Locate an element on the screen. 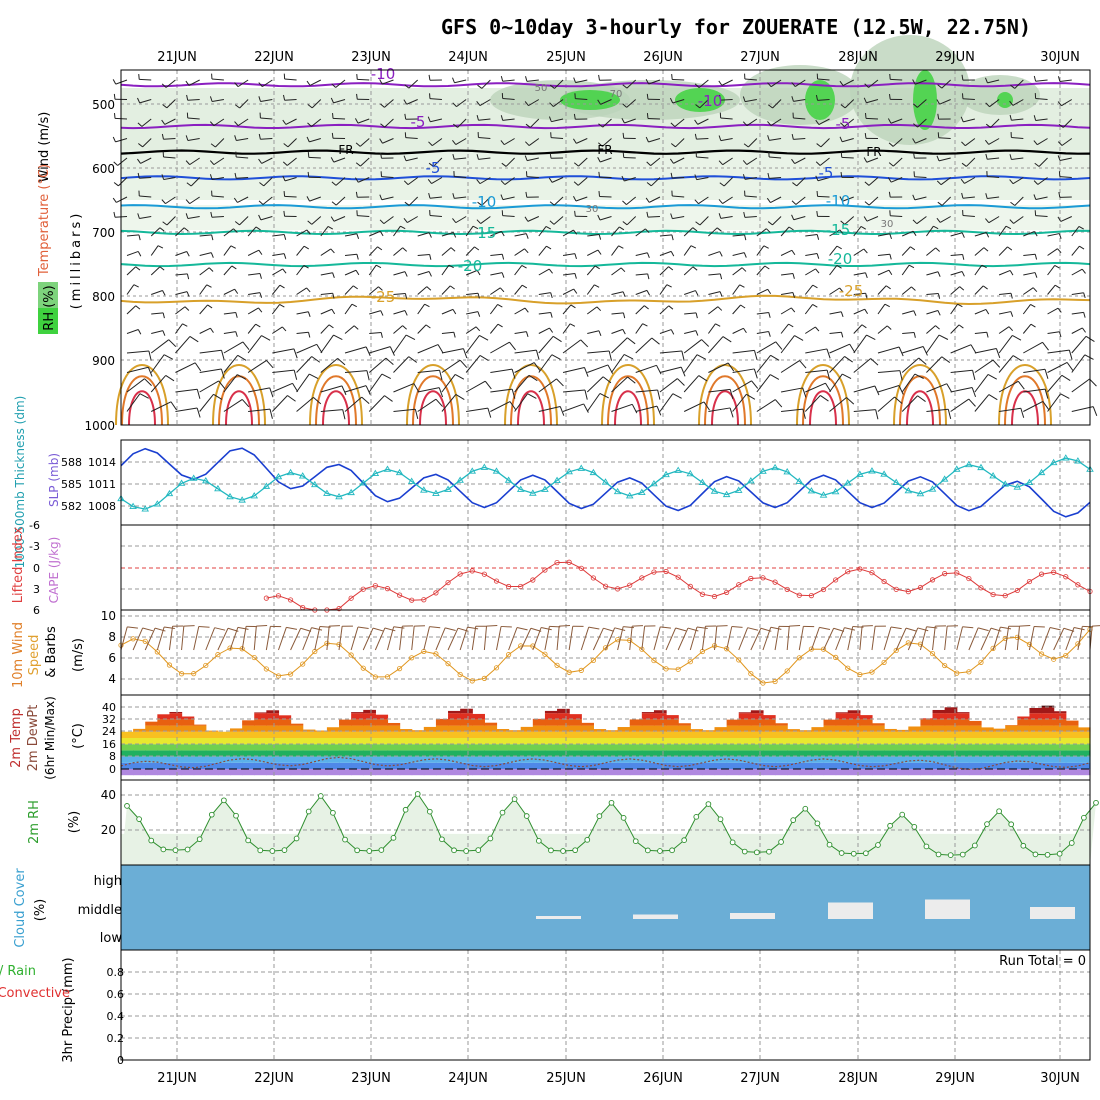 This screenshot has width=1100, height=1100. isotherm-line is located at coordinates (605, 85).